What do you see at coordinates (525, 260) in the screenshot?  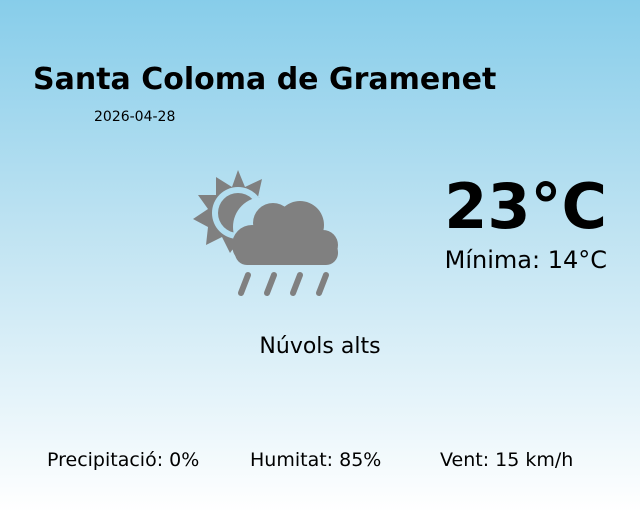 I see `minimum-temperature: Mínima: 14°C` at bounding box center [525, 260].